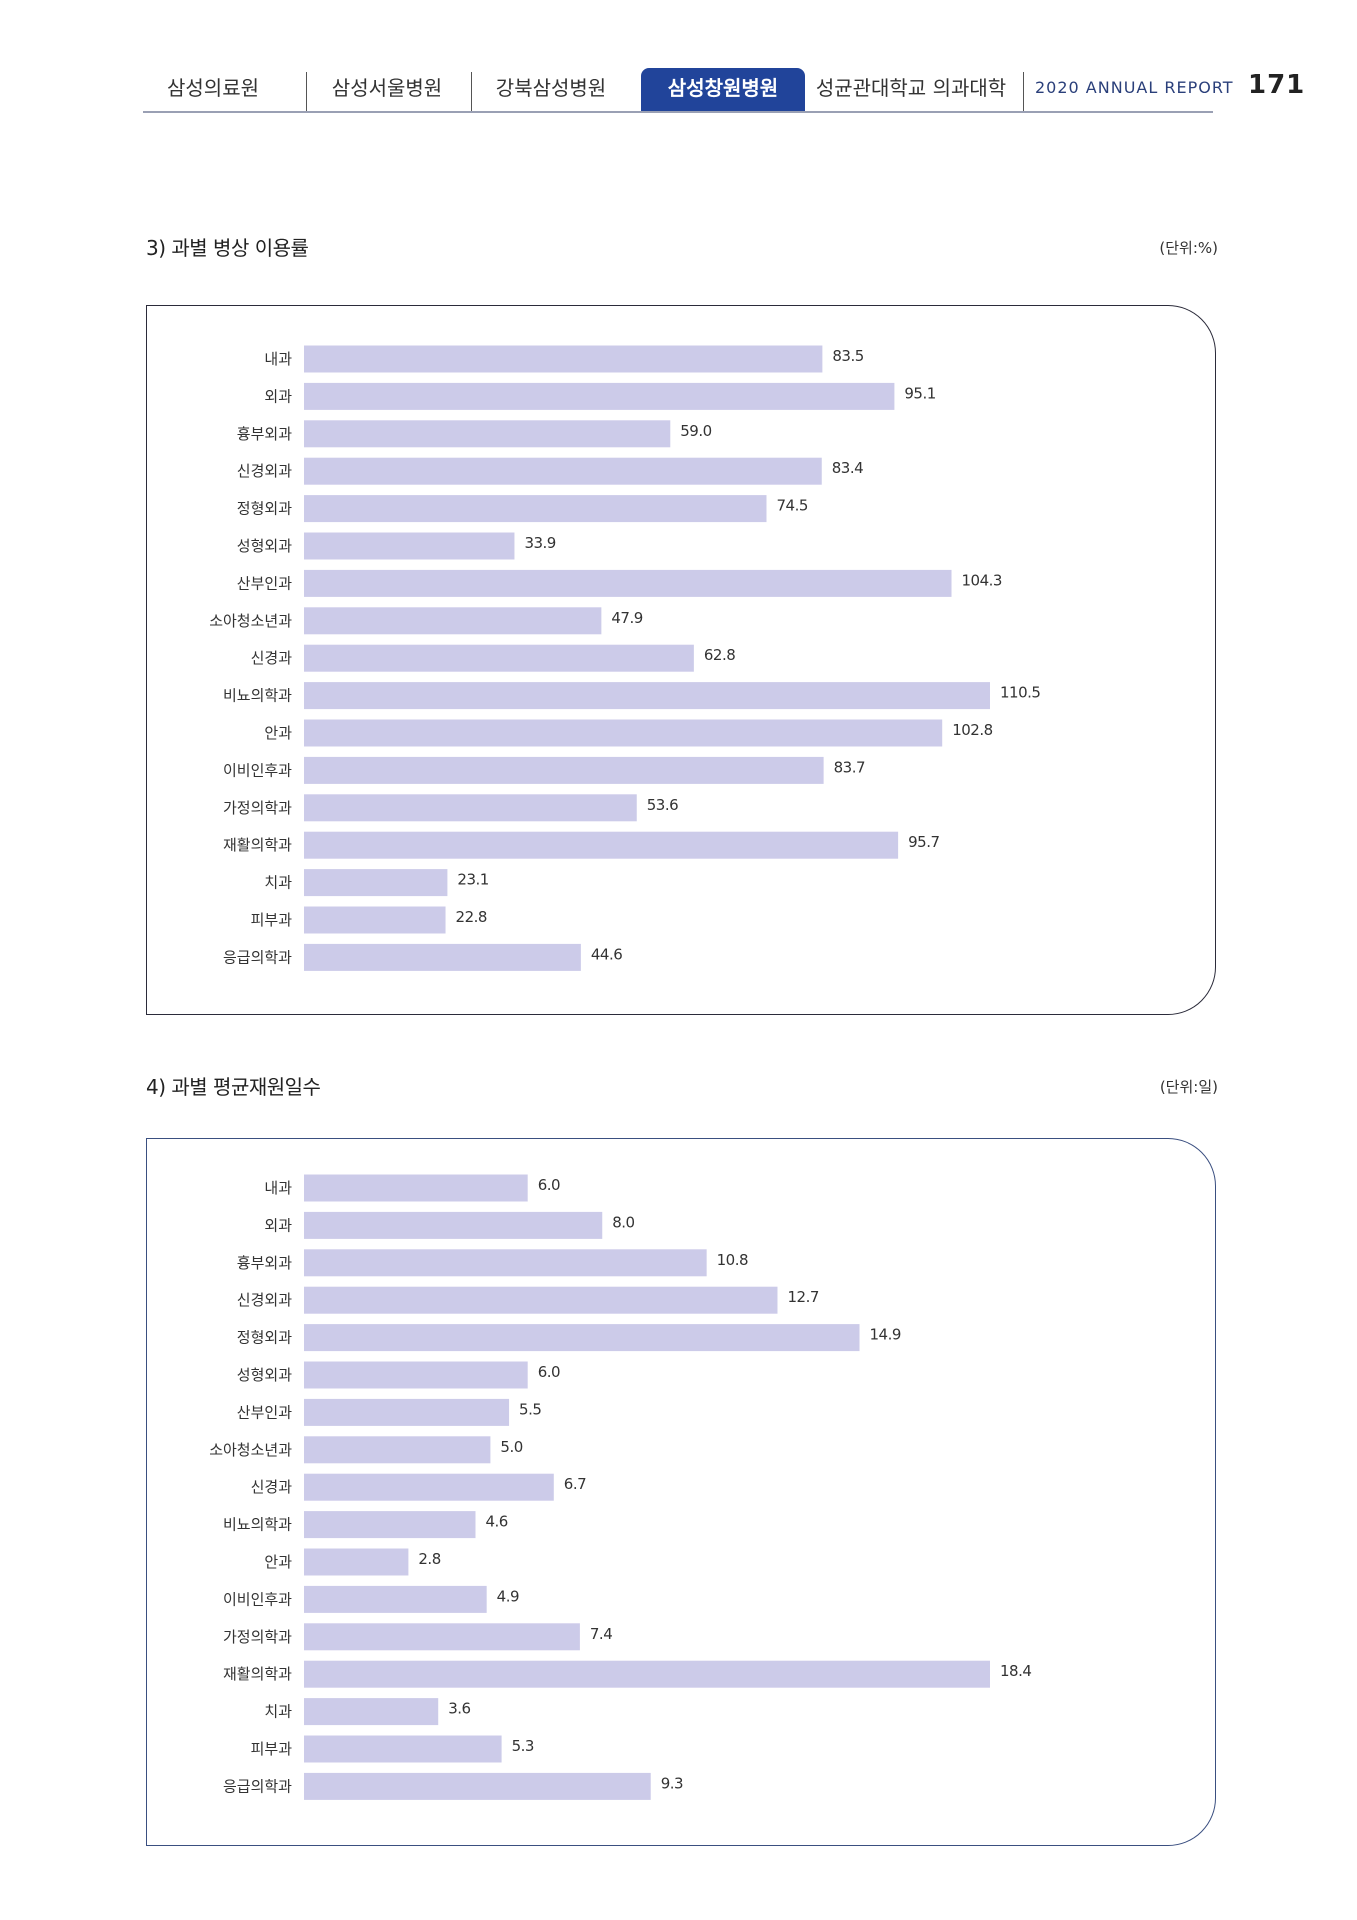 This screenshot has height=1920, width=1357. Describe the element at coordinates (732, 1260) in the screenshot. I see `value-label: 10.8` at that location.